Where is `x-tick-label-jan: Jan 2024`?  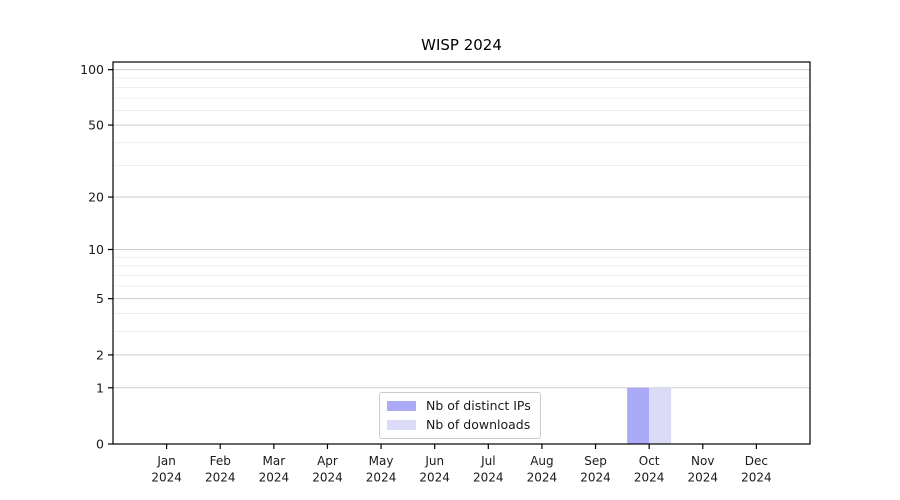 x-tick-label-jan: Jan 2024 is located at coordinates (166, 469).